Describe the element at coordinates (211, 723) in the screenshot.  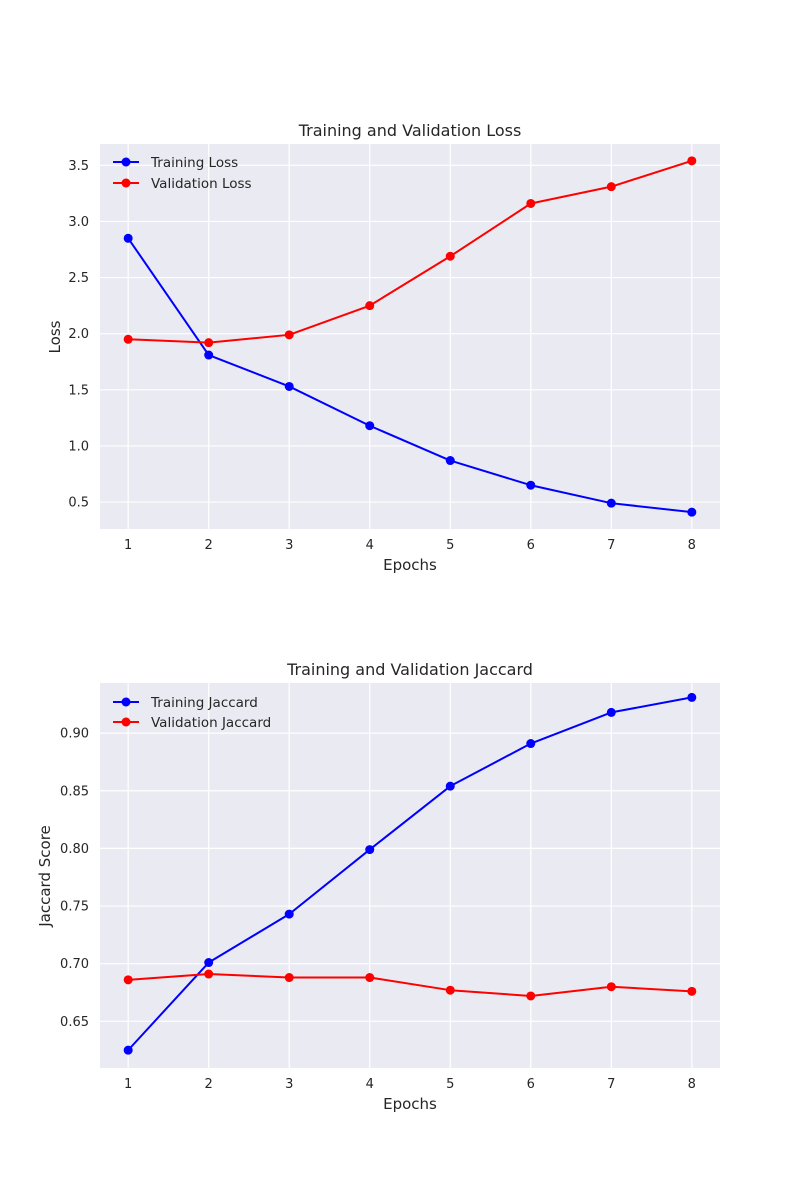
I see `legend-label-validation-jaccard: Validation Jaccard` at that location.